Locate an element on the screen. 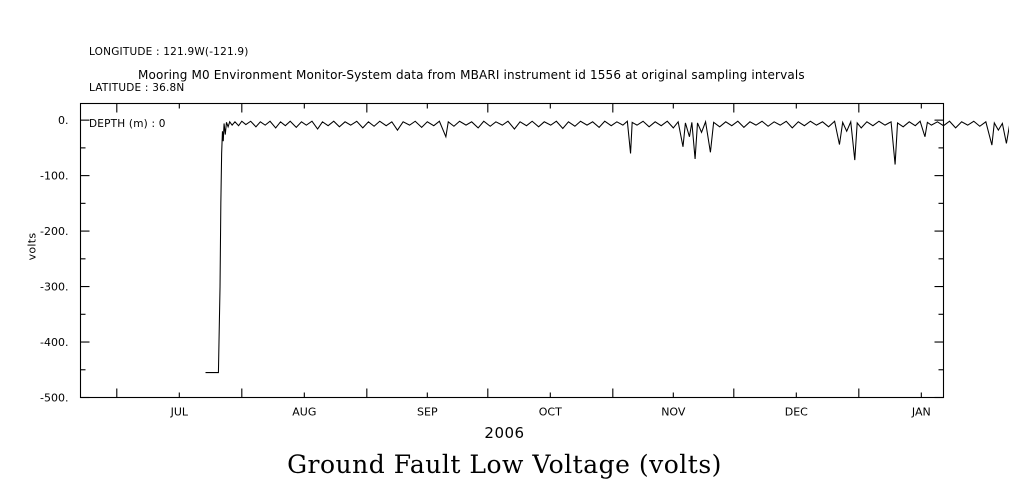 The width and height of the screenshot is (1009, 504). x-tick-label: OCT is located at coordinates (550, 412).